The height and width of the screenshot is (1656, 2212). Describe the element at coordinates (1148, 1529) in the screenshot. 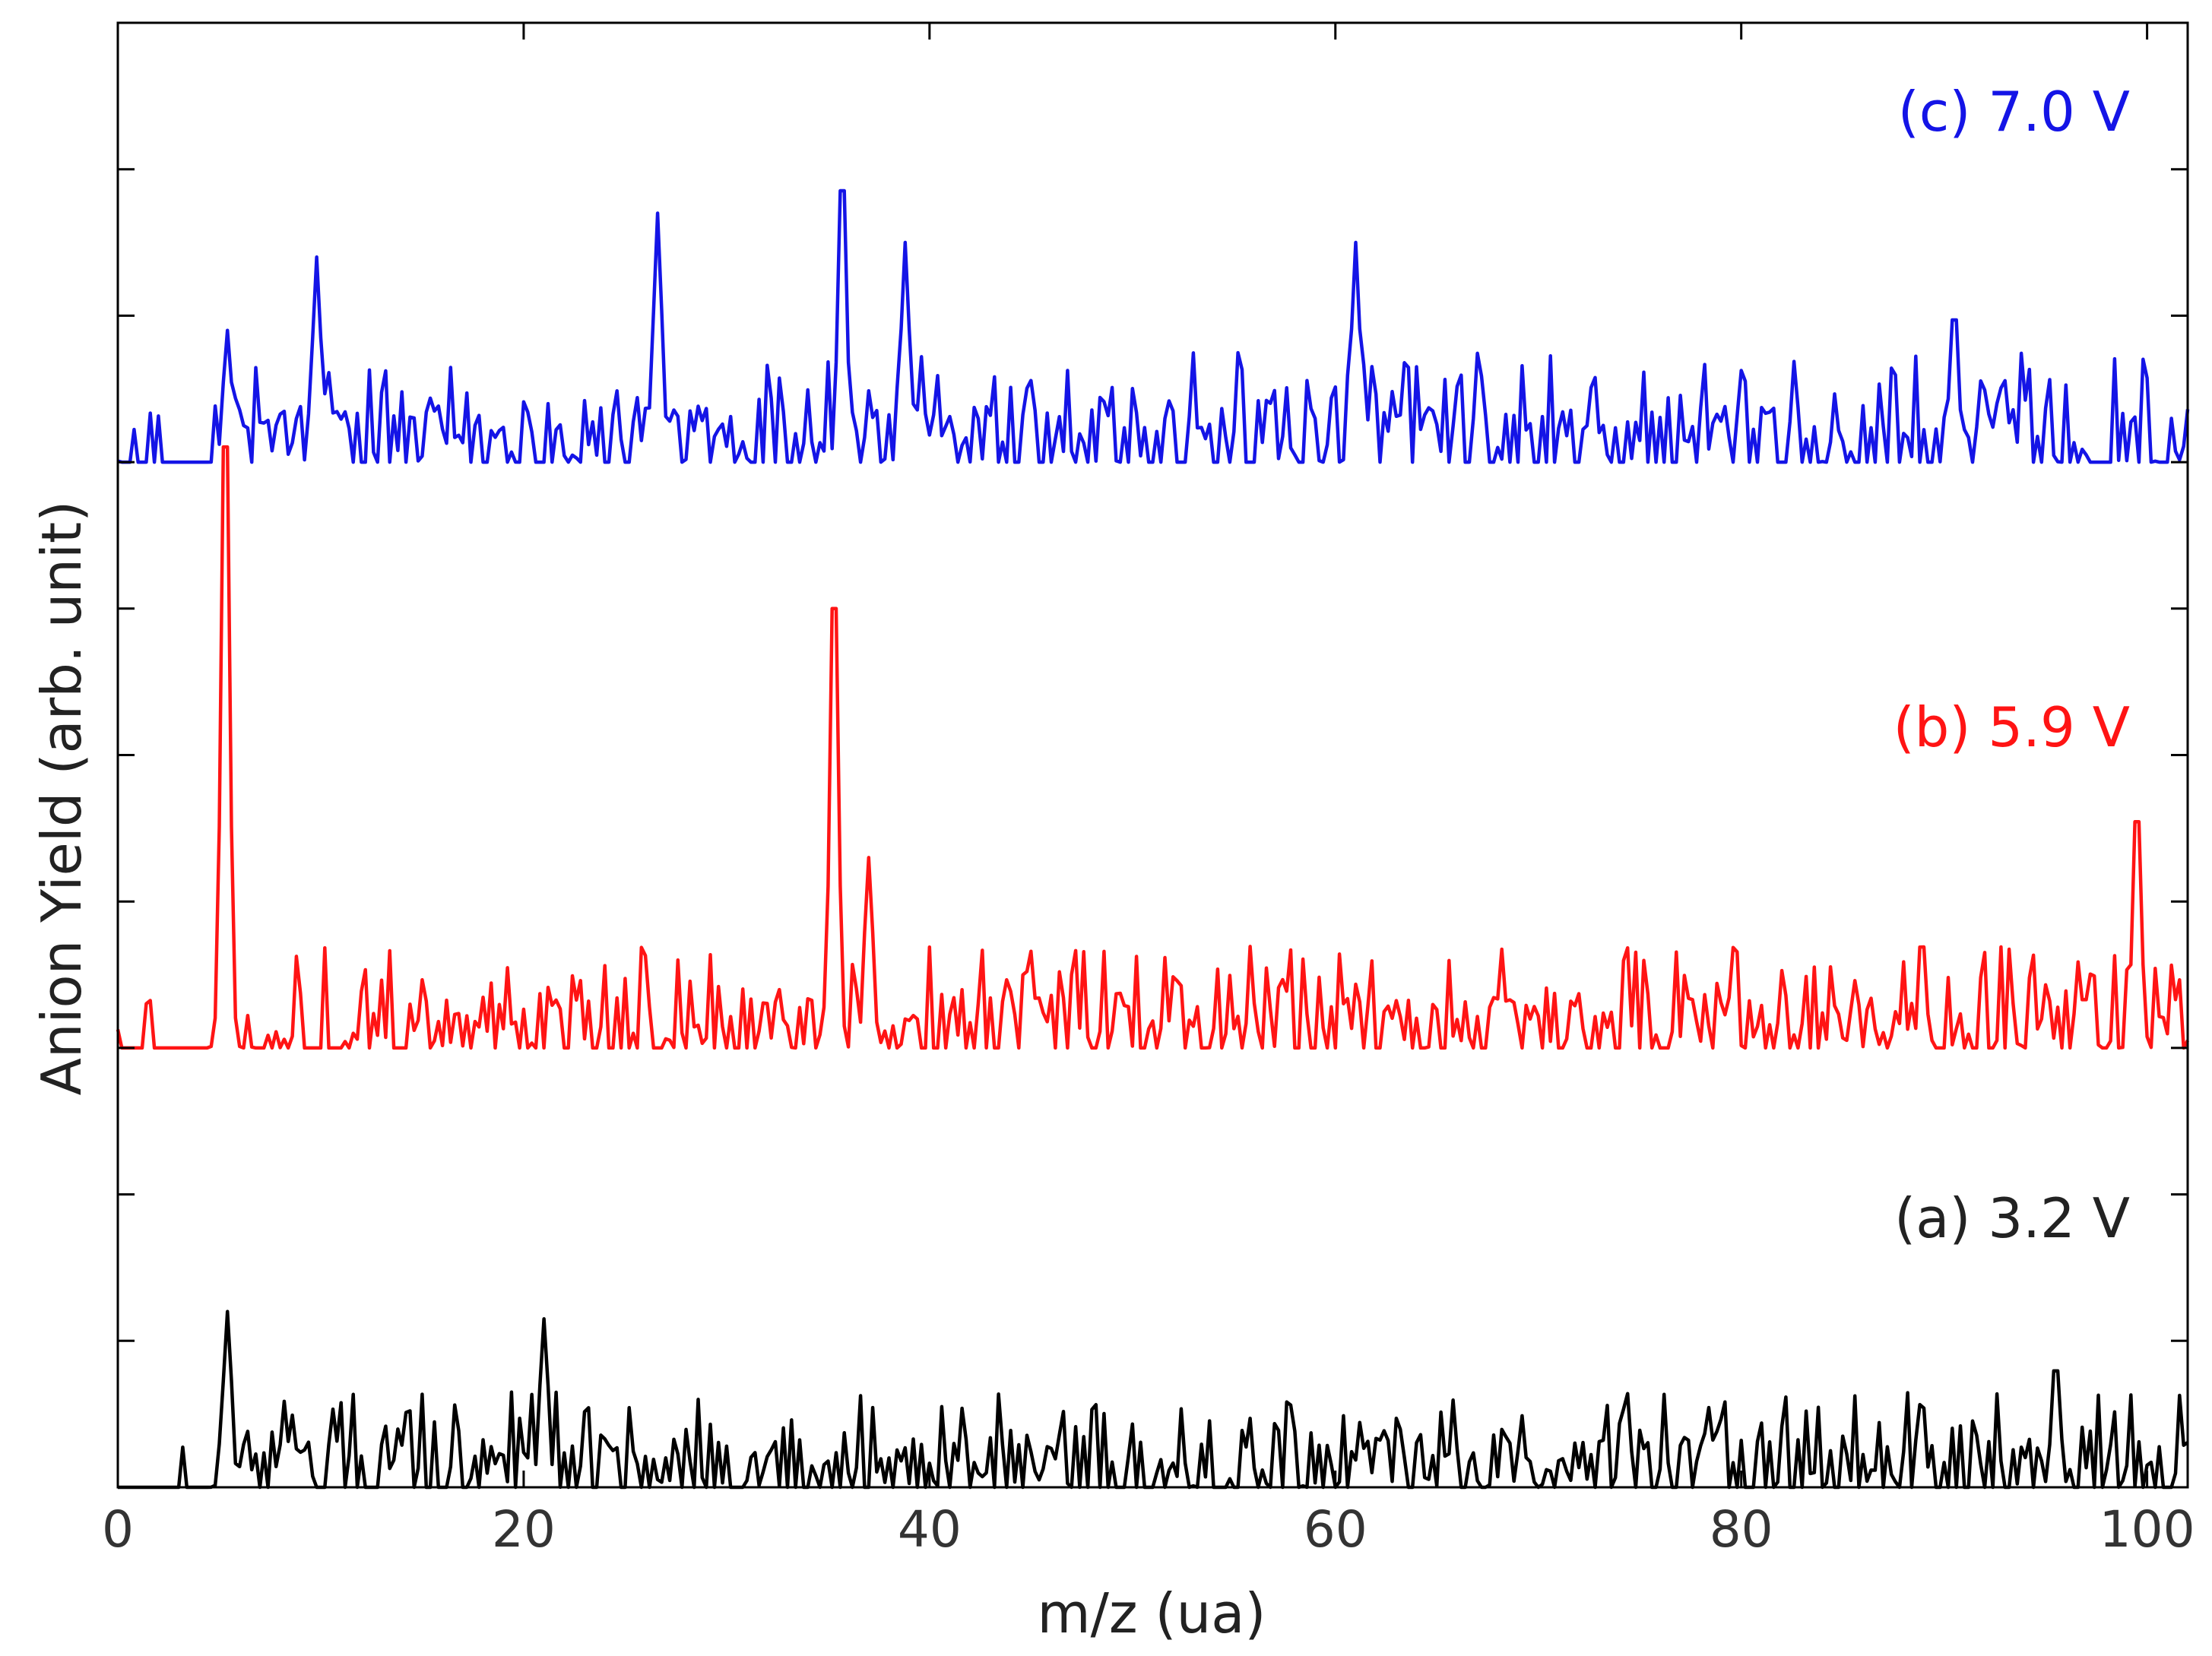

I see `tick-labels-group: 0 20 40 60 80 100` at that location.